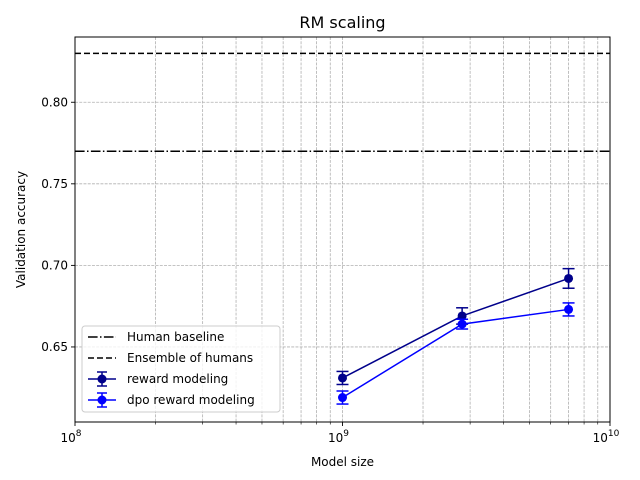 This screenshot has height=480, width=640. Describe the element at coordinates (54, 184) in the screenshot. I see `y-tick-label: 0.75` at that location.